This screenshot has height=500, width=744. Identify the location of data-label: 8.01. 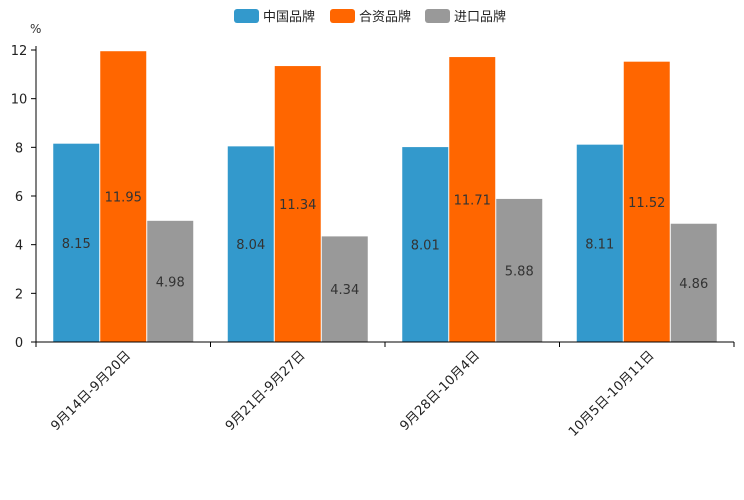
(425, 246).